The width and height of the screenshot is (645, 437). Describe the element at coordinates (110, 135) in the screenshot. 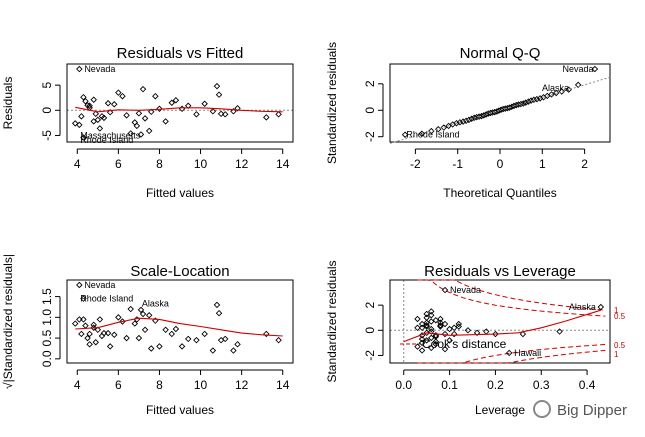

I see `point-label: Massachusetts` at that location.